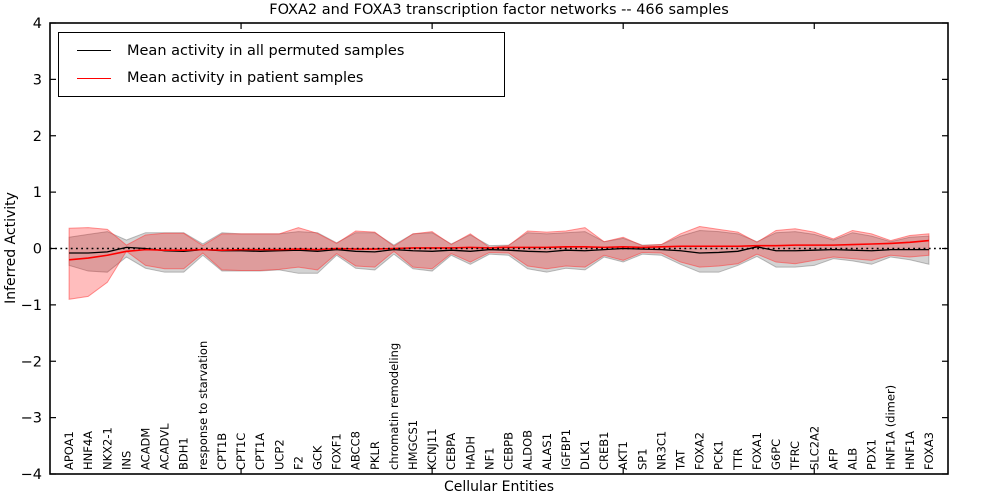 This screenshot has height=500, width=1000. What do you see at coordinates (776, 454) in the screenshot?
I see `x-category-label: G6PC` at bounding box center [776, 454].